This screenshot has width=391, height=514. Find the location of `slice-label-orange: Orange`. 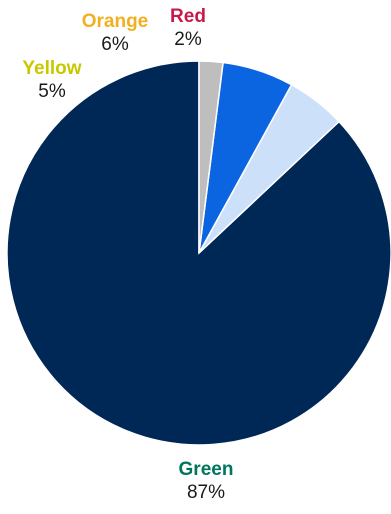

slice-label-orange: Orange is located at coordinates (115, 21).